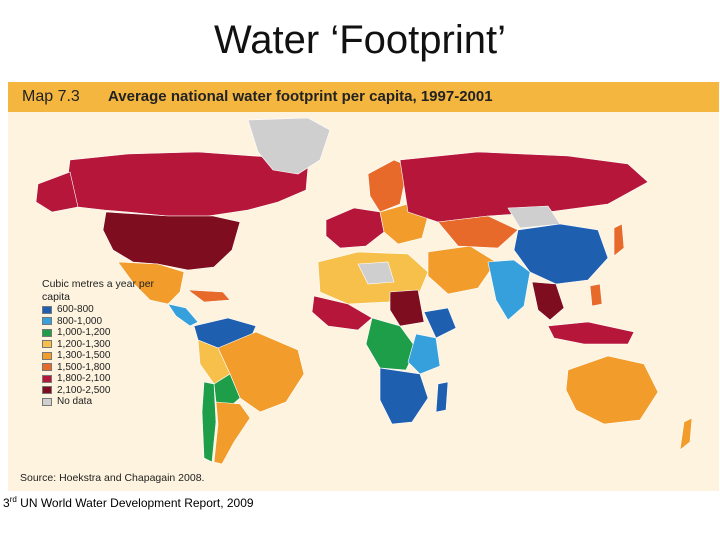 This screenshot has height=540, width=720. I want to click on legend-label: 1,800-2,100, so click(84, 379).